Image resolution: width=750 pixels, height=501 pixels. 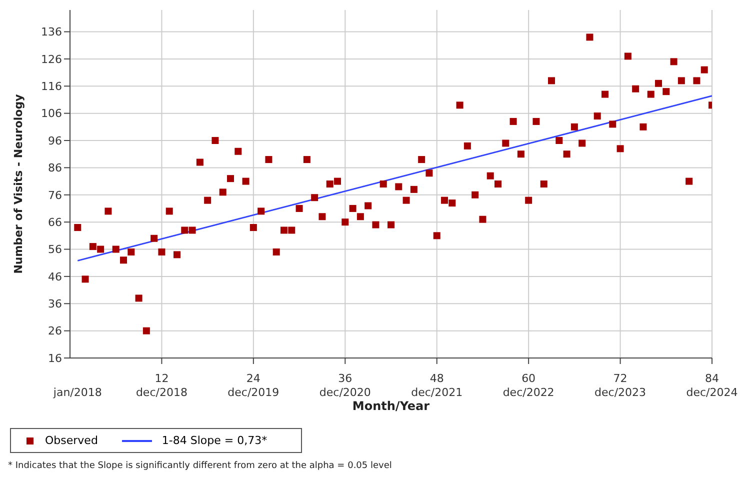 What do you see at coordinates (215, 440) in the screenshot?
I see `legend-label: 1-84 Slope = 0,73*` at bounding box center [215, 440].